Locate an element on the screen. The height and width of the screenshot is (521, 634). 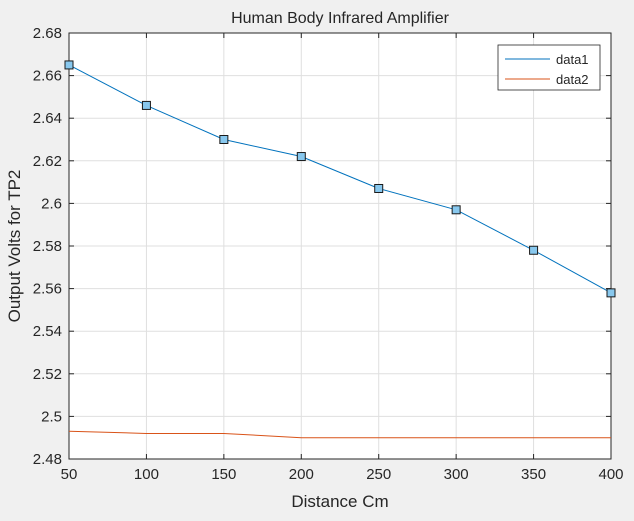
x-tick-label: 400 is located at coordinates (610, 474).